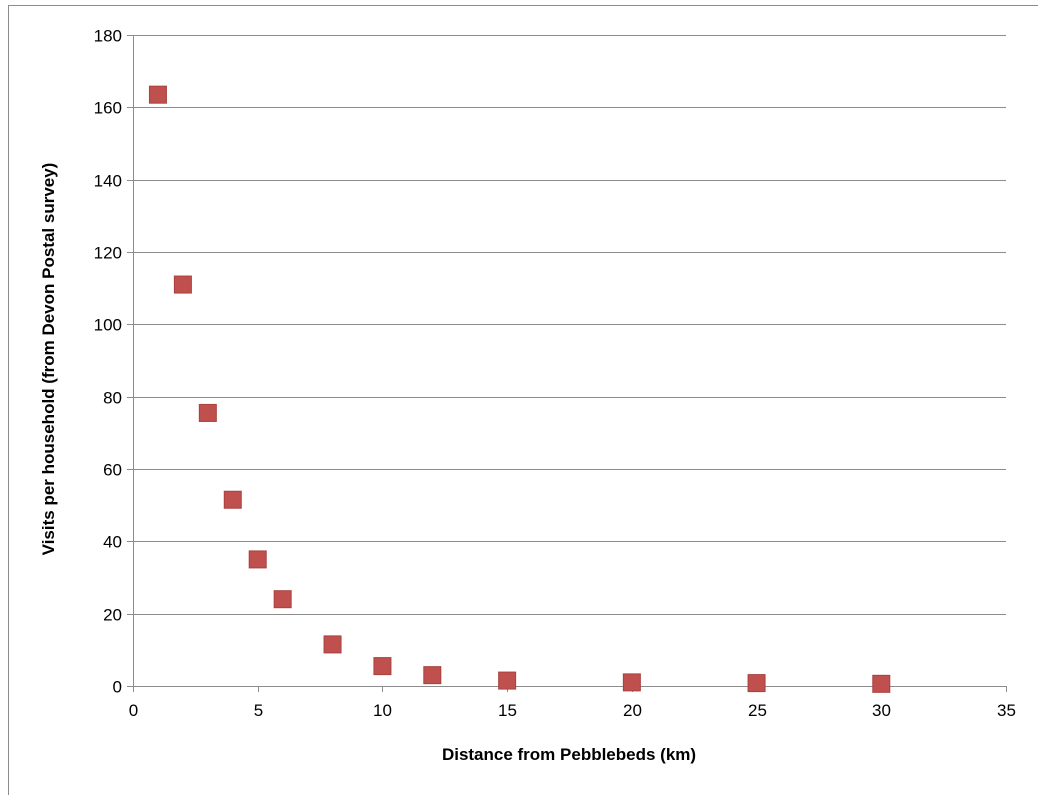 Image resolution: width=1038 pixels, height=795 pixels. I want to click on y-tick-label: 160, so click(108, 108).